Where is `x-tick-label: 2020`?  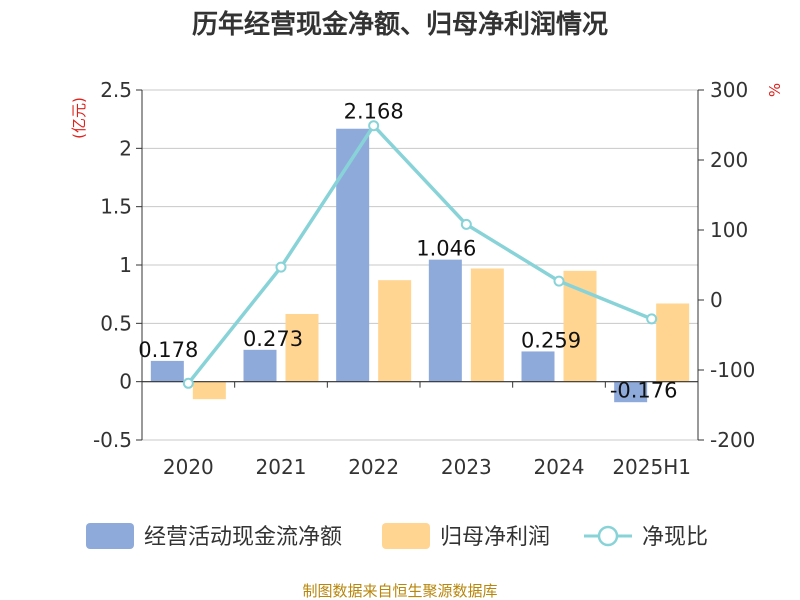 x-tick-label: 2020 is located at coordinates (188, 467).